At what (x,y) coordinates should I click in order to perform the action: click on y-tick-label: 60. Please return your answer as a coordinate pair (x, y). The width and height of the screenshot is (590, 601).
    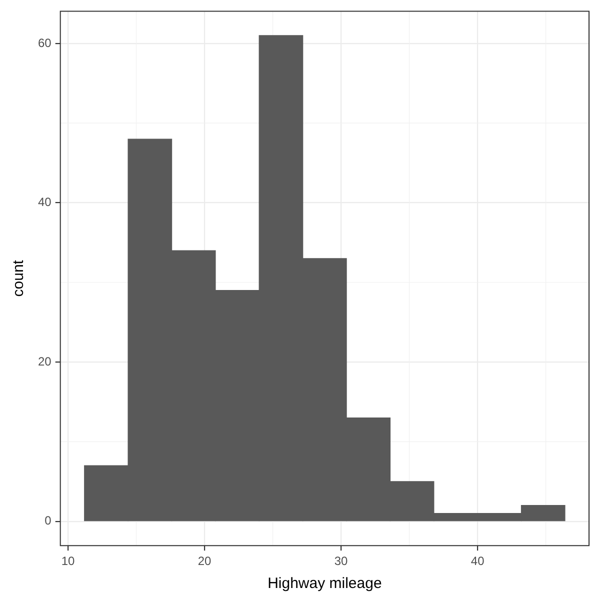
    Looking at the image, I should click on (45, 43).